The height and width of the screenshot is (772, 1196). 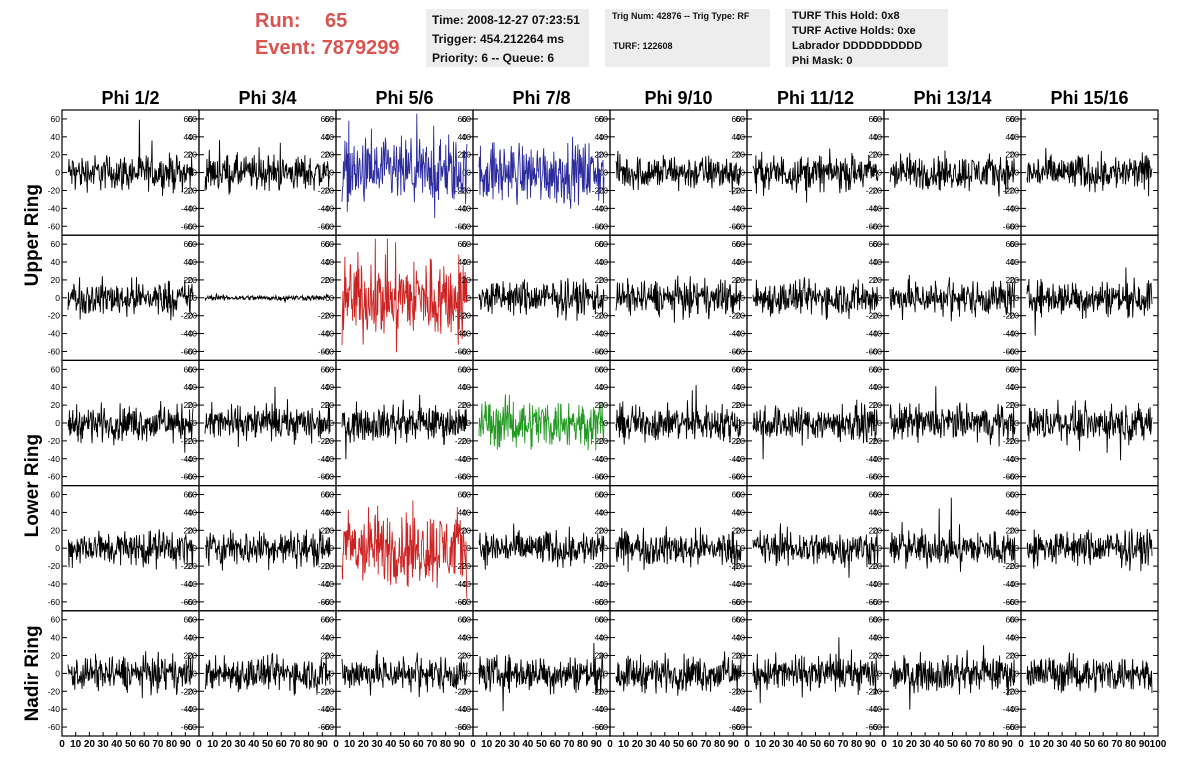 What do you see at coordinates (610, 744) in the screenshot?
I see `x-tick-label: 0` at bounding box center [610, 744].